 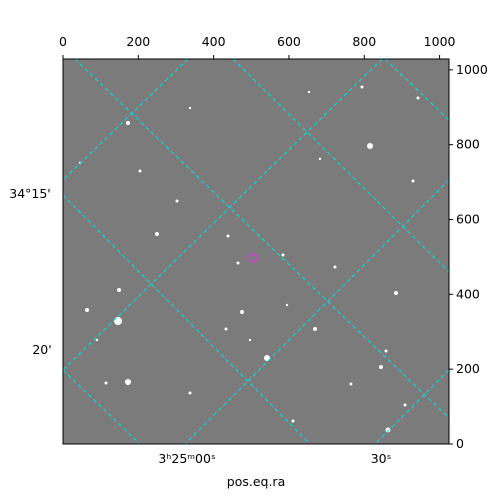 I want to click on world-y-label: 20', so click(x=41, y=349).